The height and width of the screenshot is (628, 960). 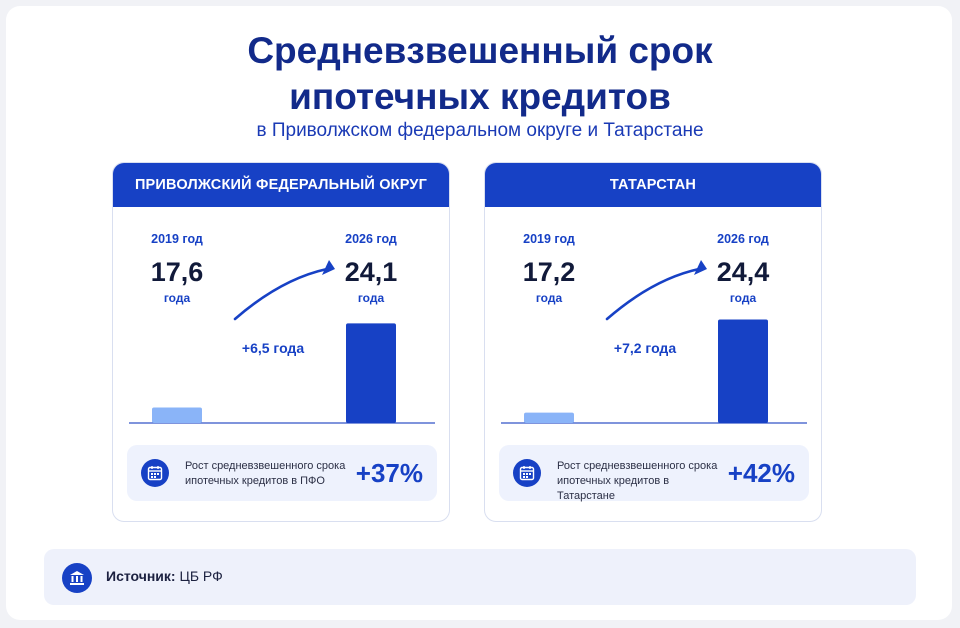 What do you see at coordinates (199, 576) in the screenshot?
I see `source-value: ЦБ РФ` at bounding box center [199, 576].